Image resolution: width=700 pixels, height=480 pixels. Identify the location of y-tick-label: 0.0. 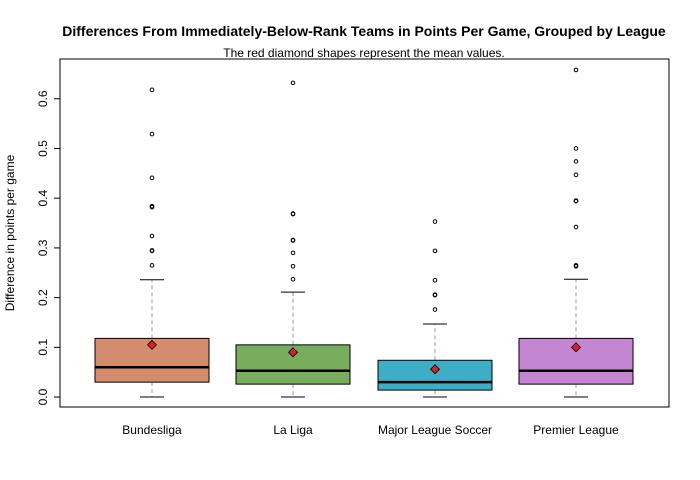
(43, 396).